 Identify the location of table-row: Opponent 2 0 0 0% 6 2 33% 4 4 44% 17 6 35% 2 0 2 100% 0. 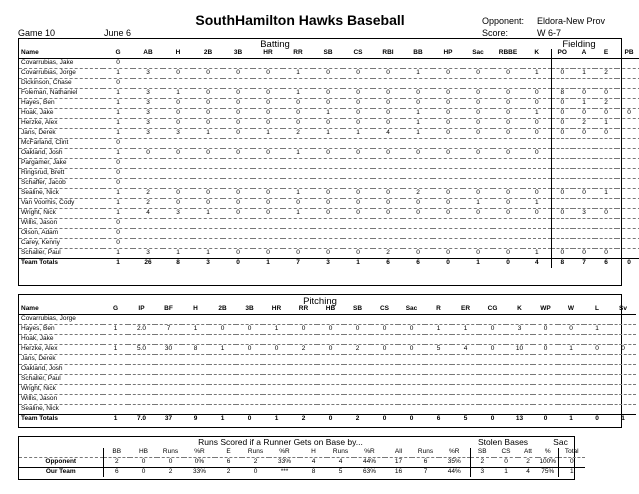
(302, 462).